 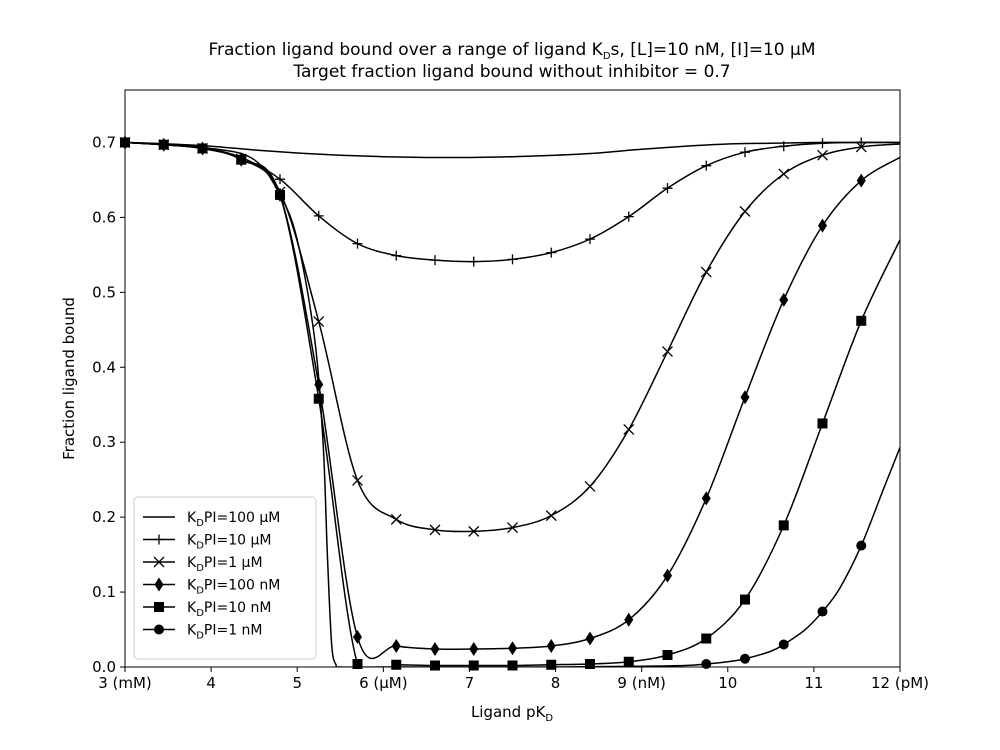 I want to click on legend-label-2: KD​PI=10 μM, so click(x=229, y=542).